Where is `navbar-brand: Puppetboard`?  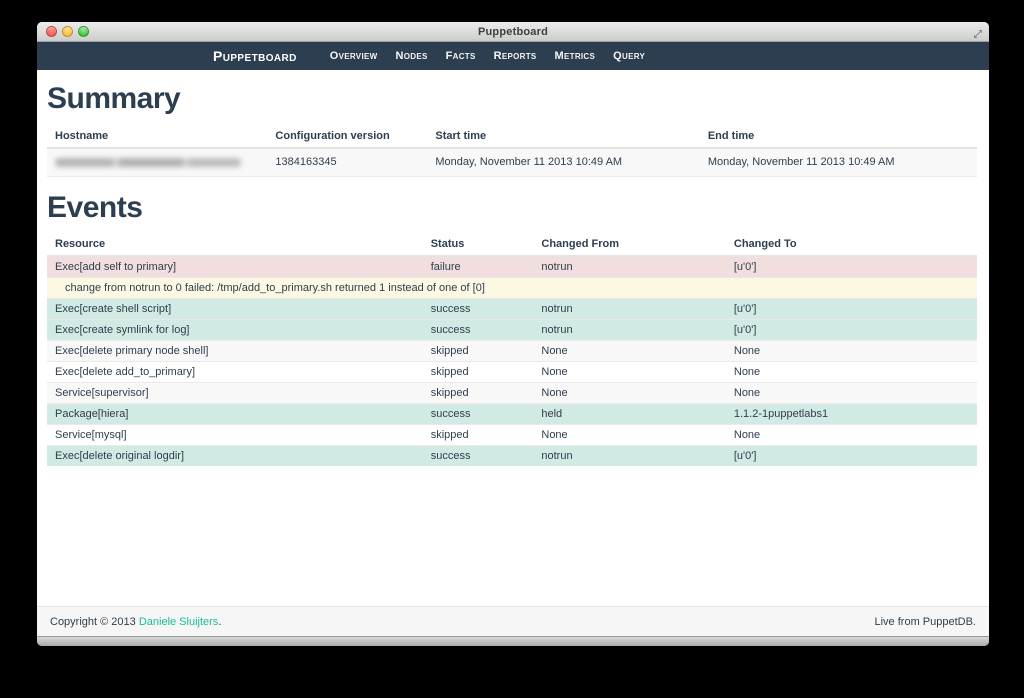
navbar-brand: Puppetboard is located at coordinates (255, 56).